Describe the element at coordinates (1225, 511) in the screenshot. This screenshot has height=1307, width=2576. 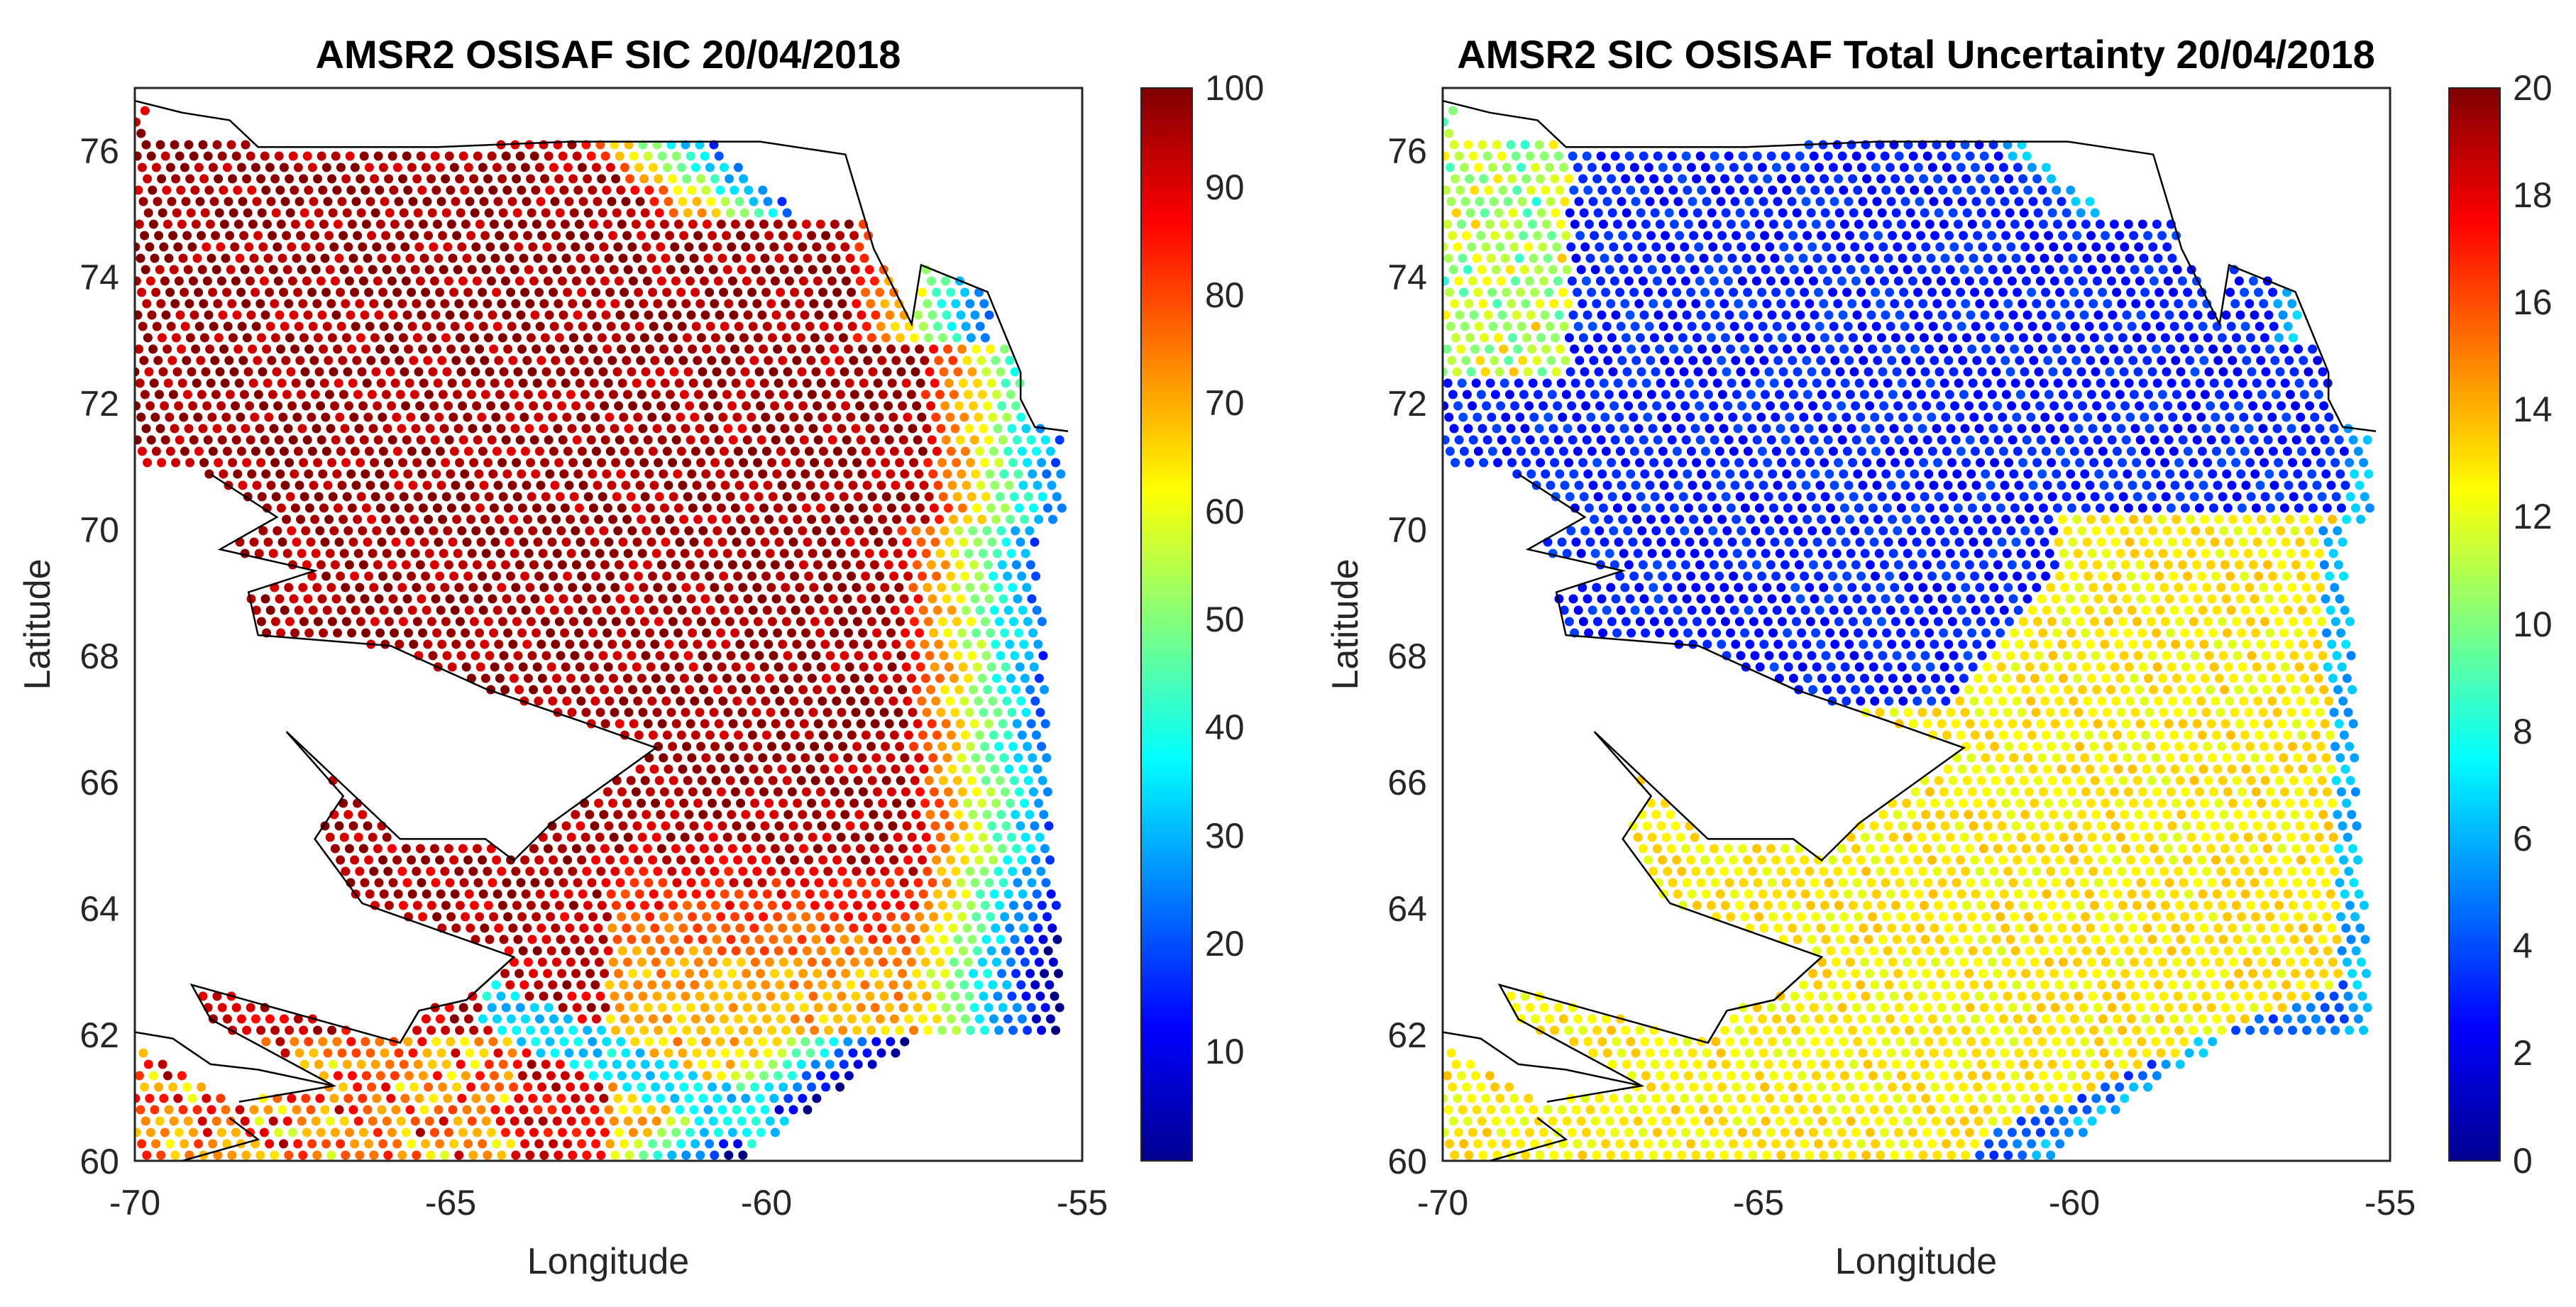
I see `colorbar-tick-label: 60` at that location.